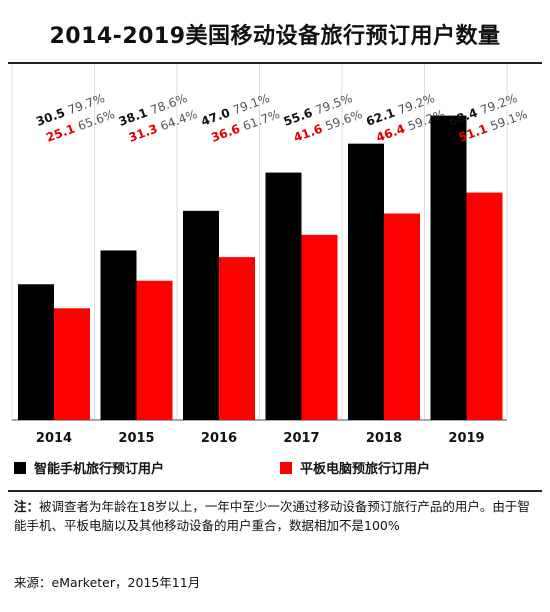 This screenshot has height=612, width=550. I want to click on legend-item-tablet: 平板电脑预旅行订用户, so click(355, 467).